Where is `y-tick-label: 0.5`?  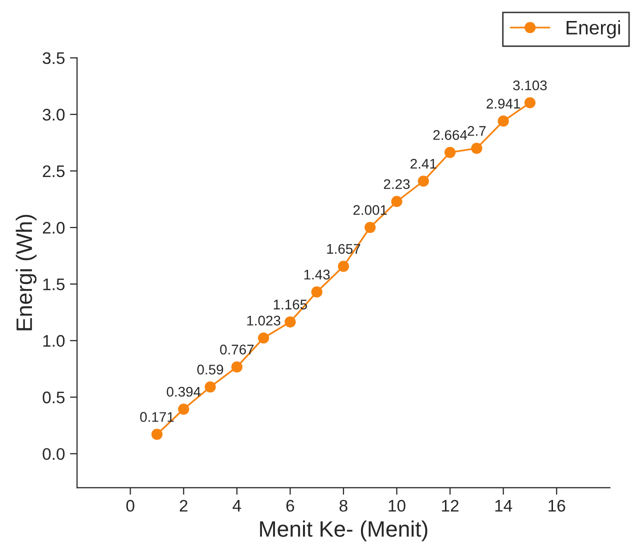
y-tick-label: 0.5 is located at coordinates (53, 398).